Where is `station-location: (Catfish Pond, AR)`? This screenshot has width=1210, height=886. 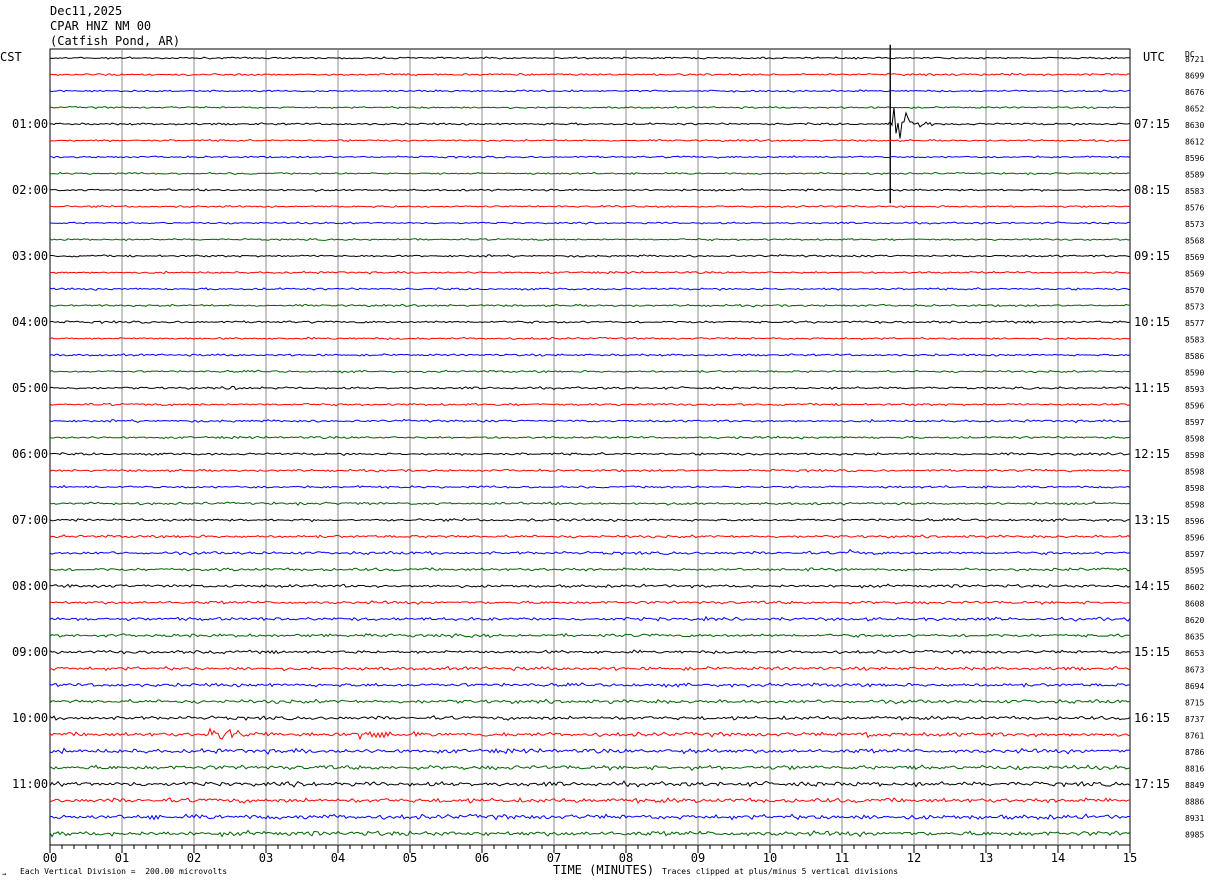 station-location: (Catfish Pond, AR) is located at coordinates (115, 41).